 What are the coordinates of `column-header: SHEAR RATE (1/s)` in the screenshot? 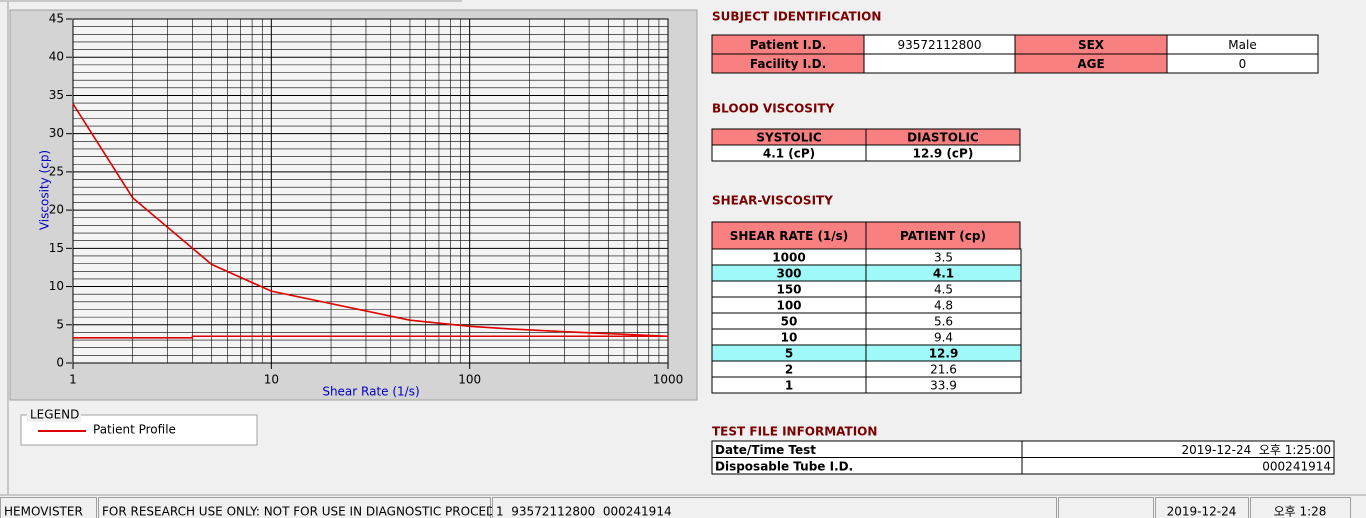 It's located at (789, 236).